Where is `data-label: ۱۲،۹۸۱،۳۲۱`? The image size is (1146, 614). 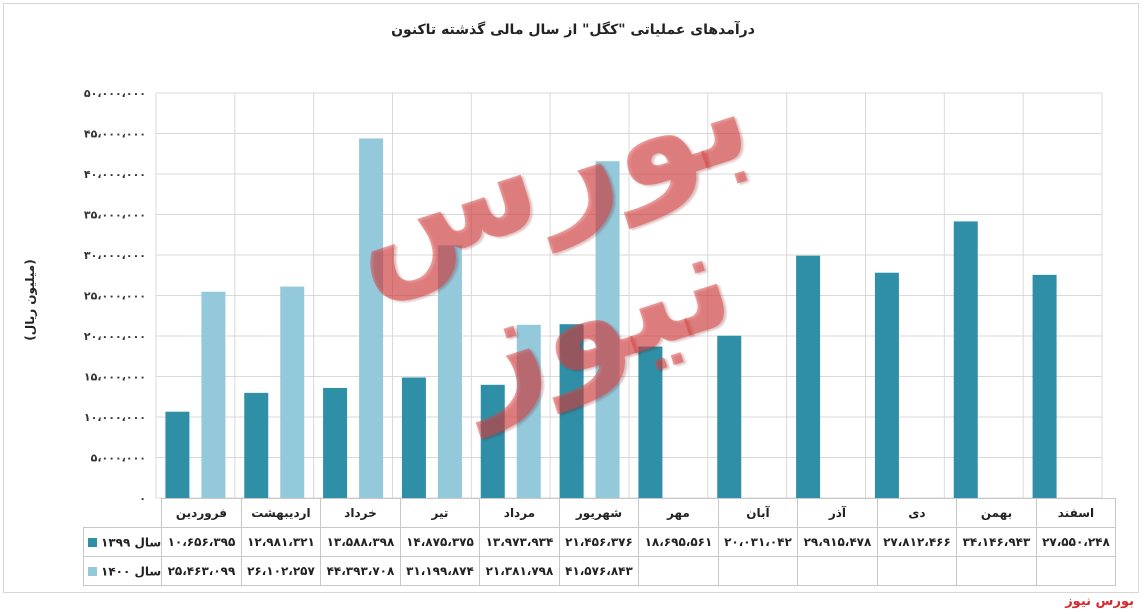
data-label: ۱۲،۹۸۱،۳۲۱ is located at coordinates (281, 542).